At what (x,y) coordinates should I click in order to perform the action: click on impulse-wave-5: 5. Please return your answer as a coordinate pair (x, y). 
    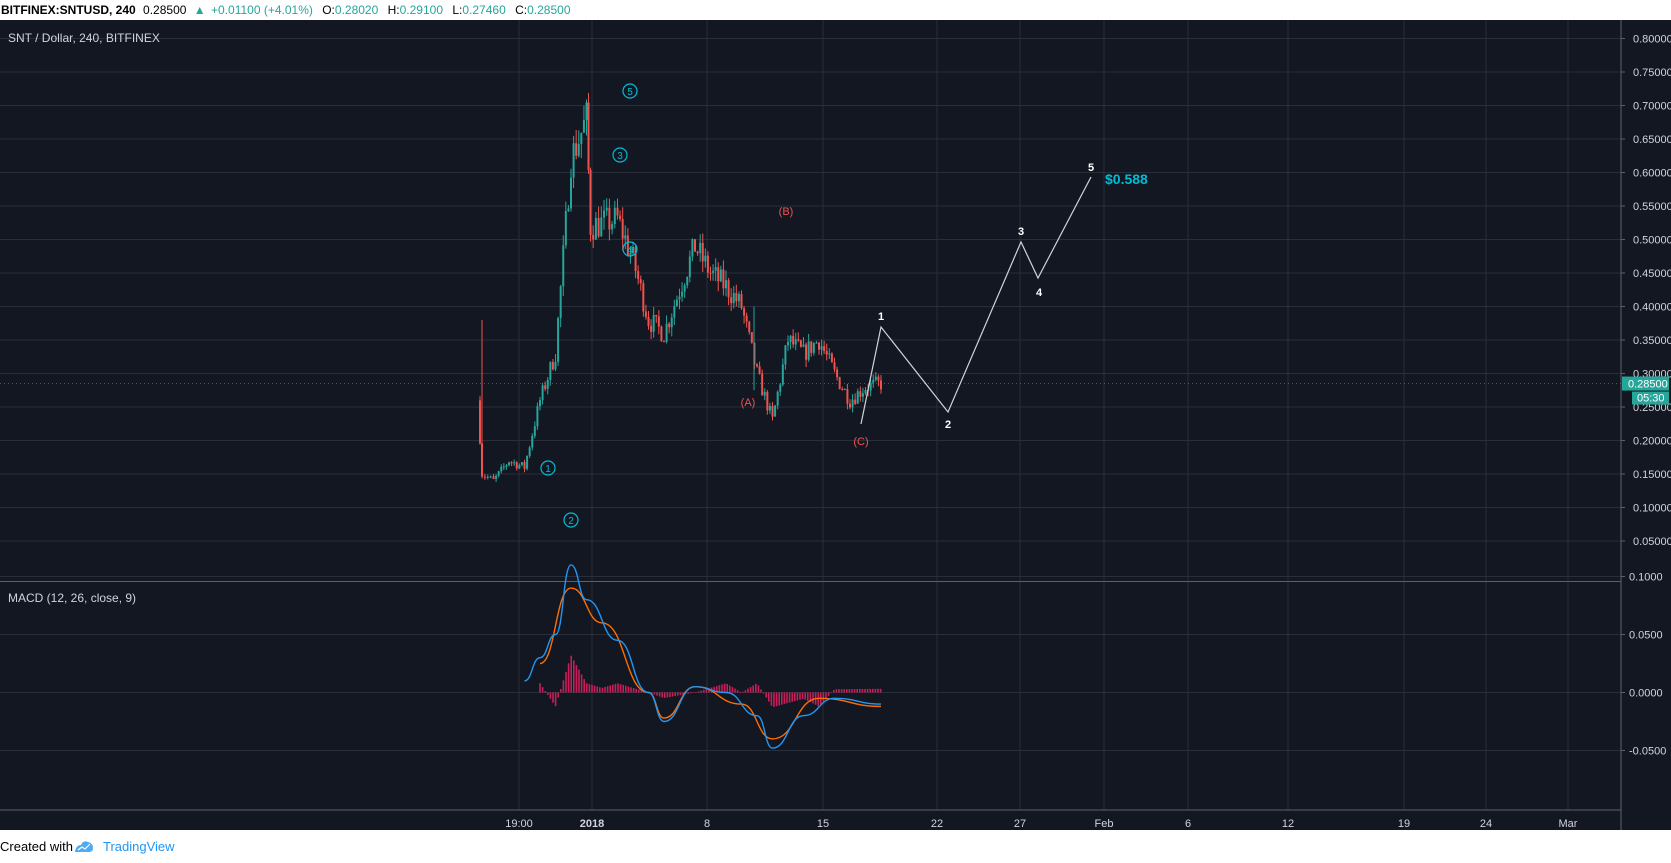
    Looking at the image, I should click on (630, 91).